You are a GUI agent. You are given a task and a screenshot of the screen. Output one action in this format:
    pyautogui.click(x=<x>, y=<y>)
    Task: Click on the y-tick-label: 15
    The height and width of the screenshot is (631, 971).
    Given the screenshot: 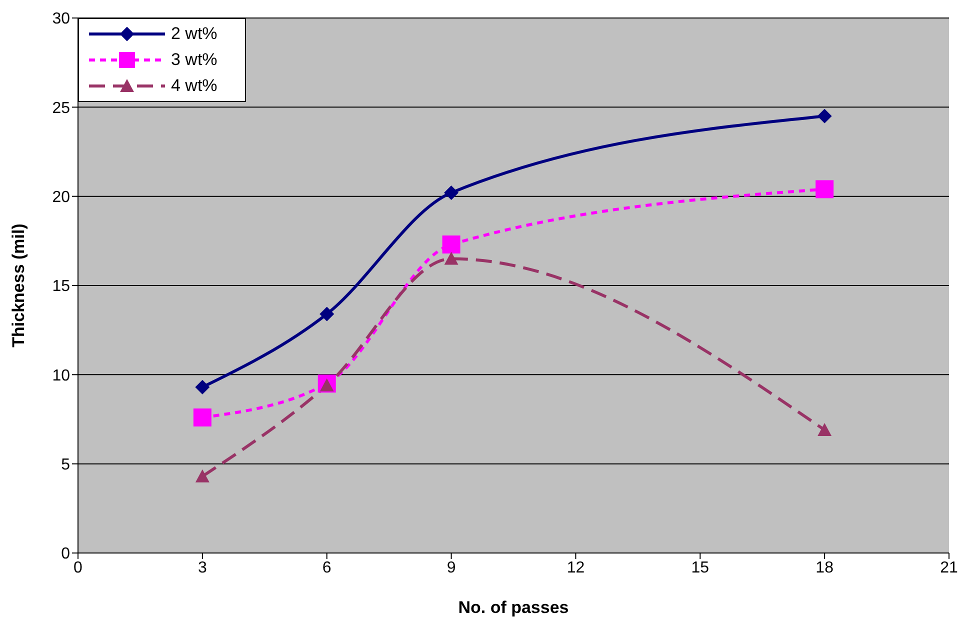 What is the action you would take?
    pyautogui.click(x=61, y=287)
    